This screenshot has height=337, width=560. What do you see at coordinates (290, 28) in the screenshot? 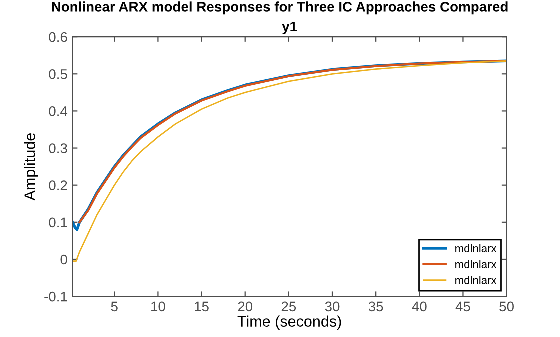
I see `chart-subtitle: y1` at bounding box center [290, 28].